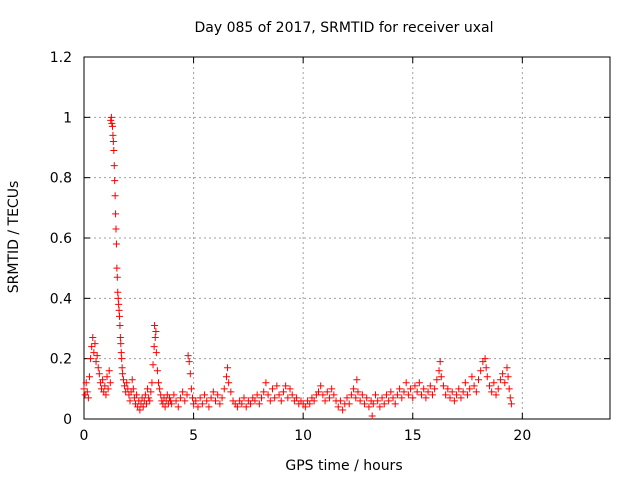 The width and height of the screenshot is (640, 480). What do you see at coordinates (343, 466) in the screenshot?
I see `x-axis-label: GPS time / hours` at bounding box center [343, 466].